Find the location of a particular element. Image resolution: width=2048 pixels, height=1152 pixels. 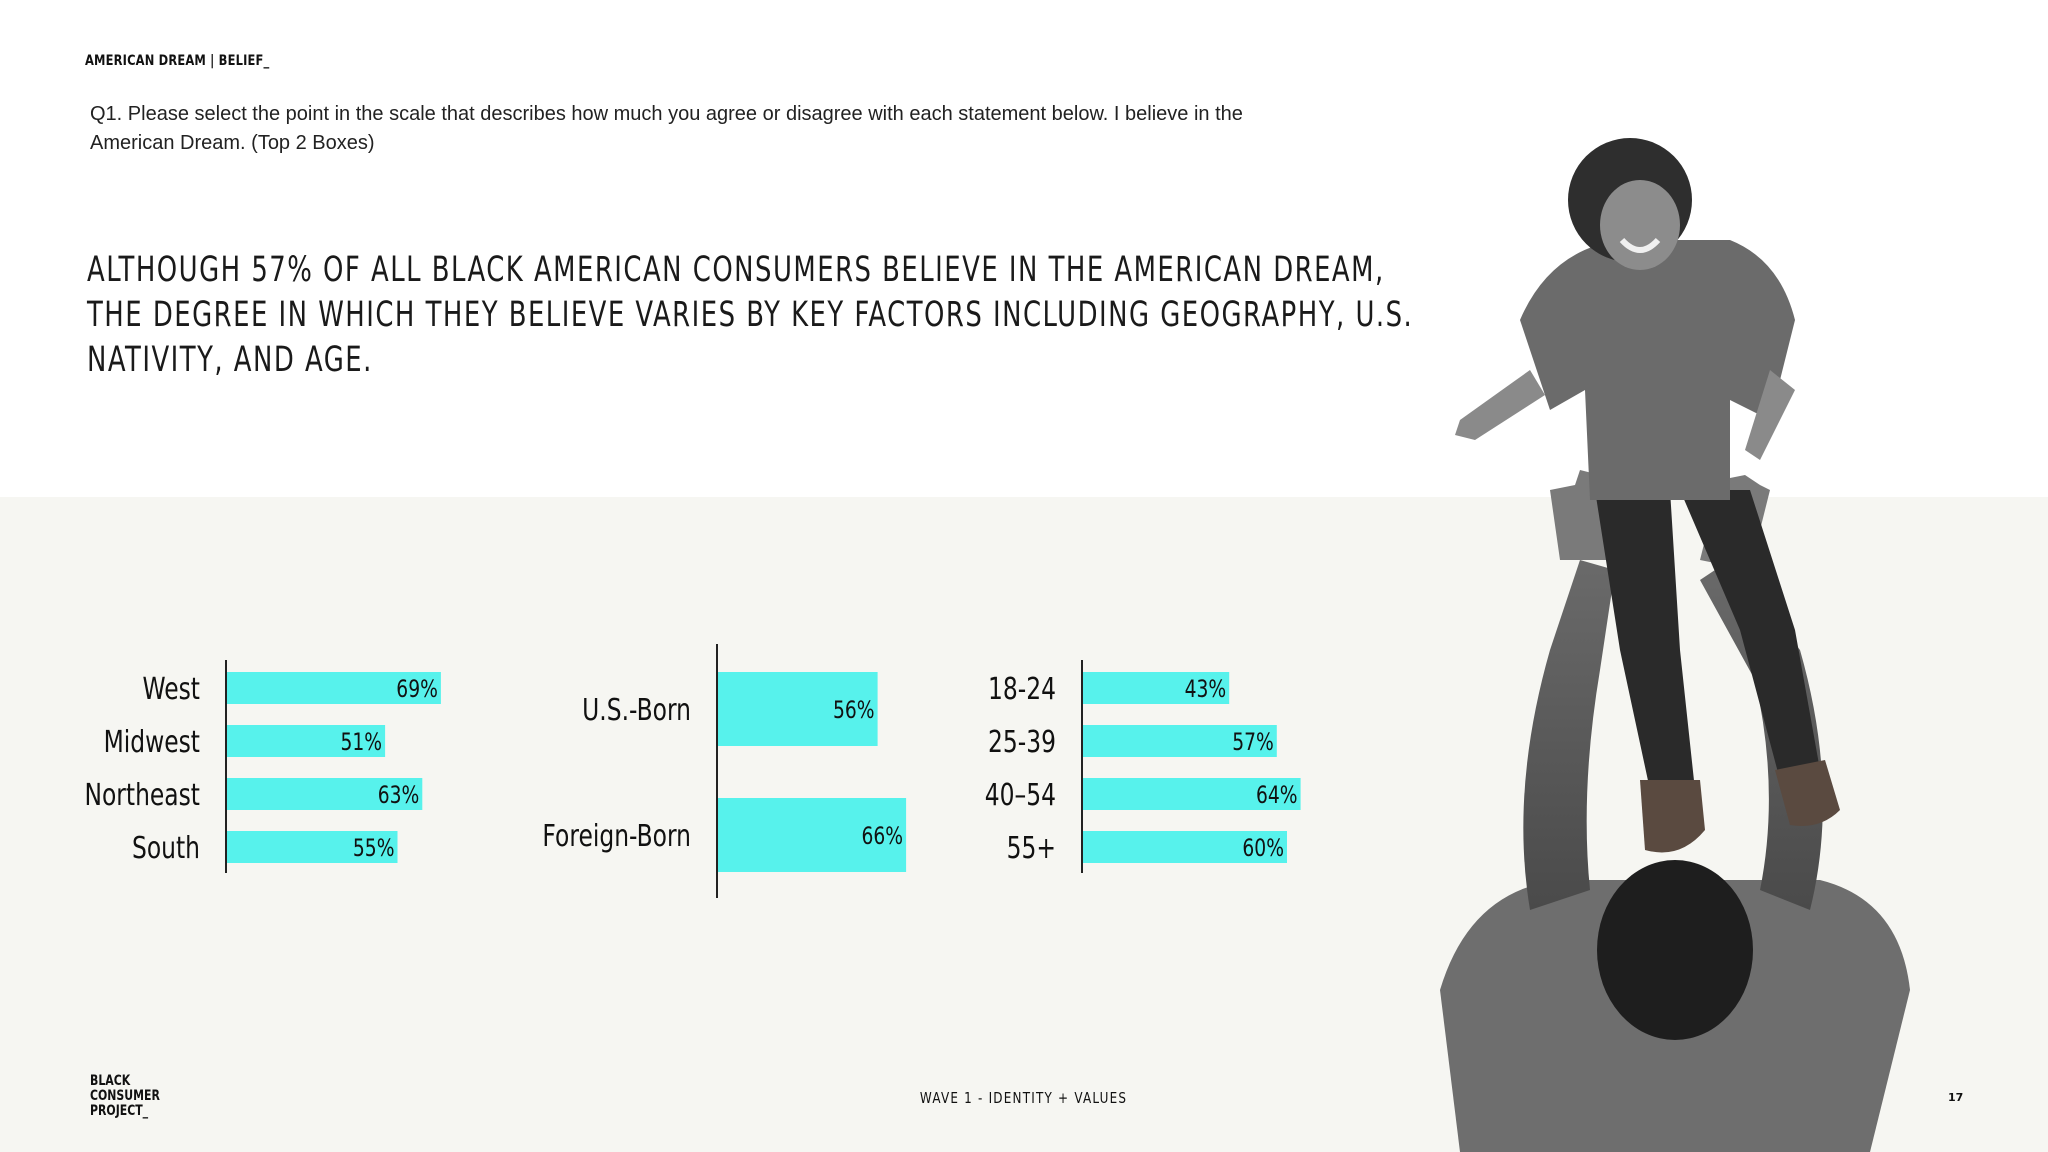

value-label: 66% is located at coordinates (882, 837).